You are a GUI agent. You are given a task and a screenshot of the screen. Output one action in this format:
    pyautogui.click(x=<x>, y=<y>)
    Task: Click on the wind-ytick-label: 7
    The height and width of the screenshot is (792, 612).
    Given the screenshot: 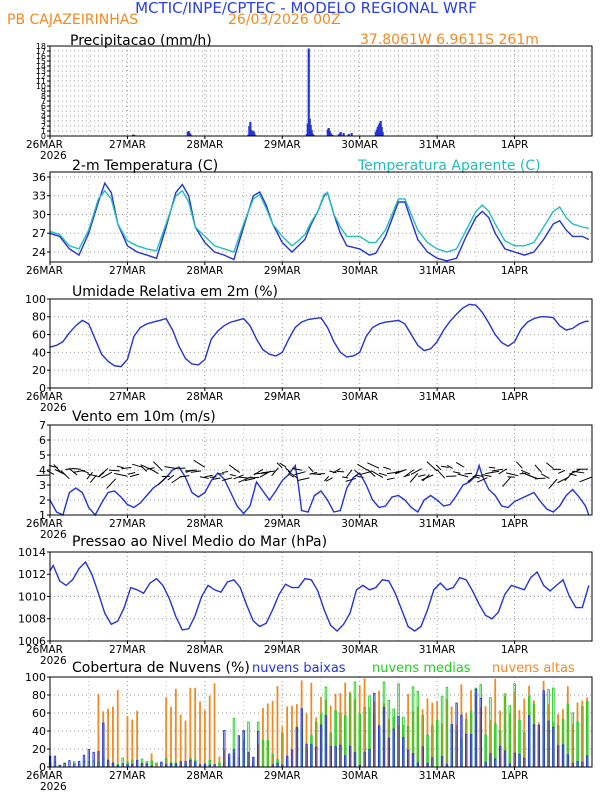 What is the action you would take?
    pyautogui.click(x=42, y=425)
    